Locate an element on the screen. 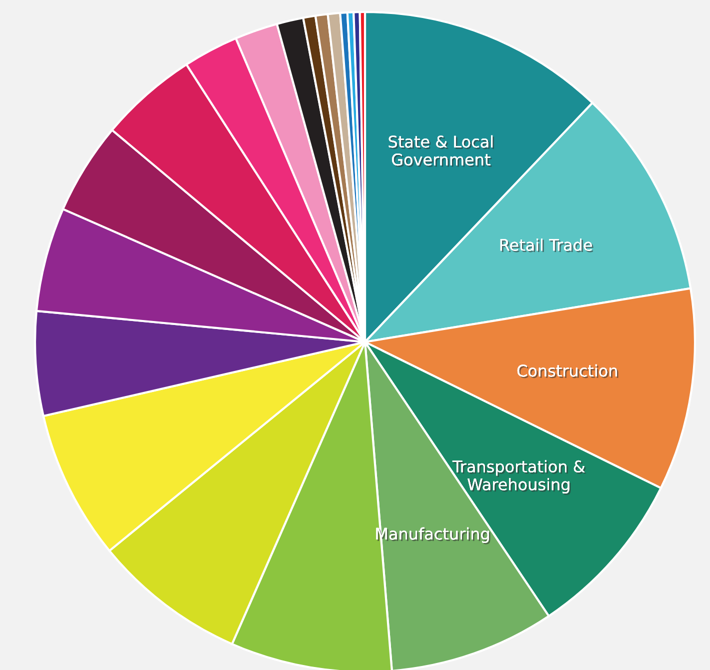  slice-label: Construction is located at coordinates (567, 371).